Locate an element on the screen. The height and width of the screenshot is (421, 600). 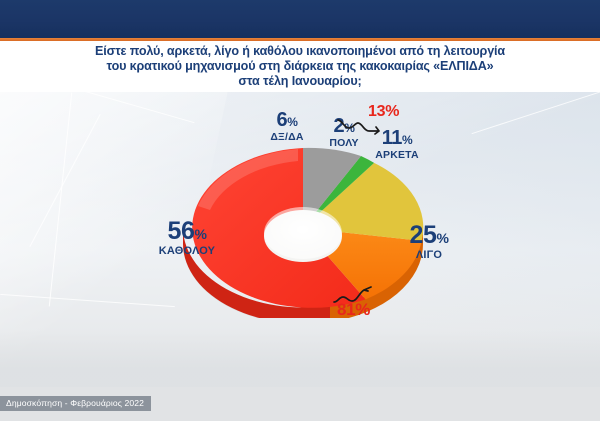
label-dxda-name: ΔΞ/ΔΑ is located at coordinates (287, 137).